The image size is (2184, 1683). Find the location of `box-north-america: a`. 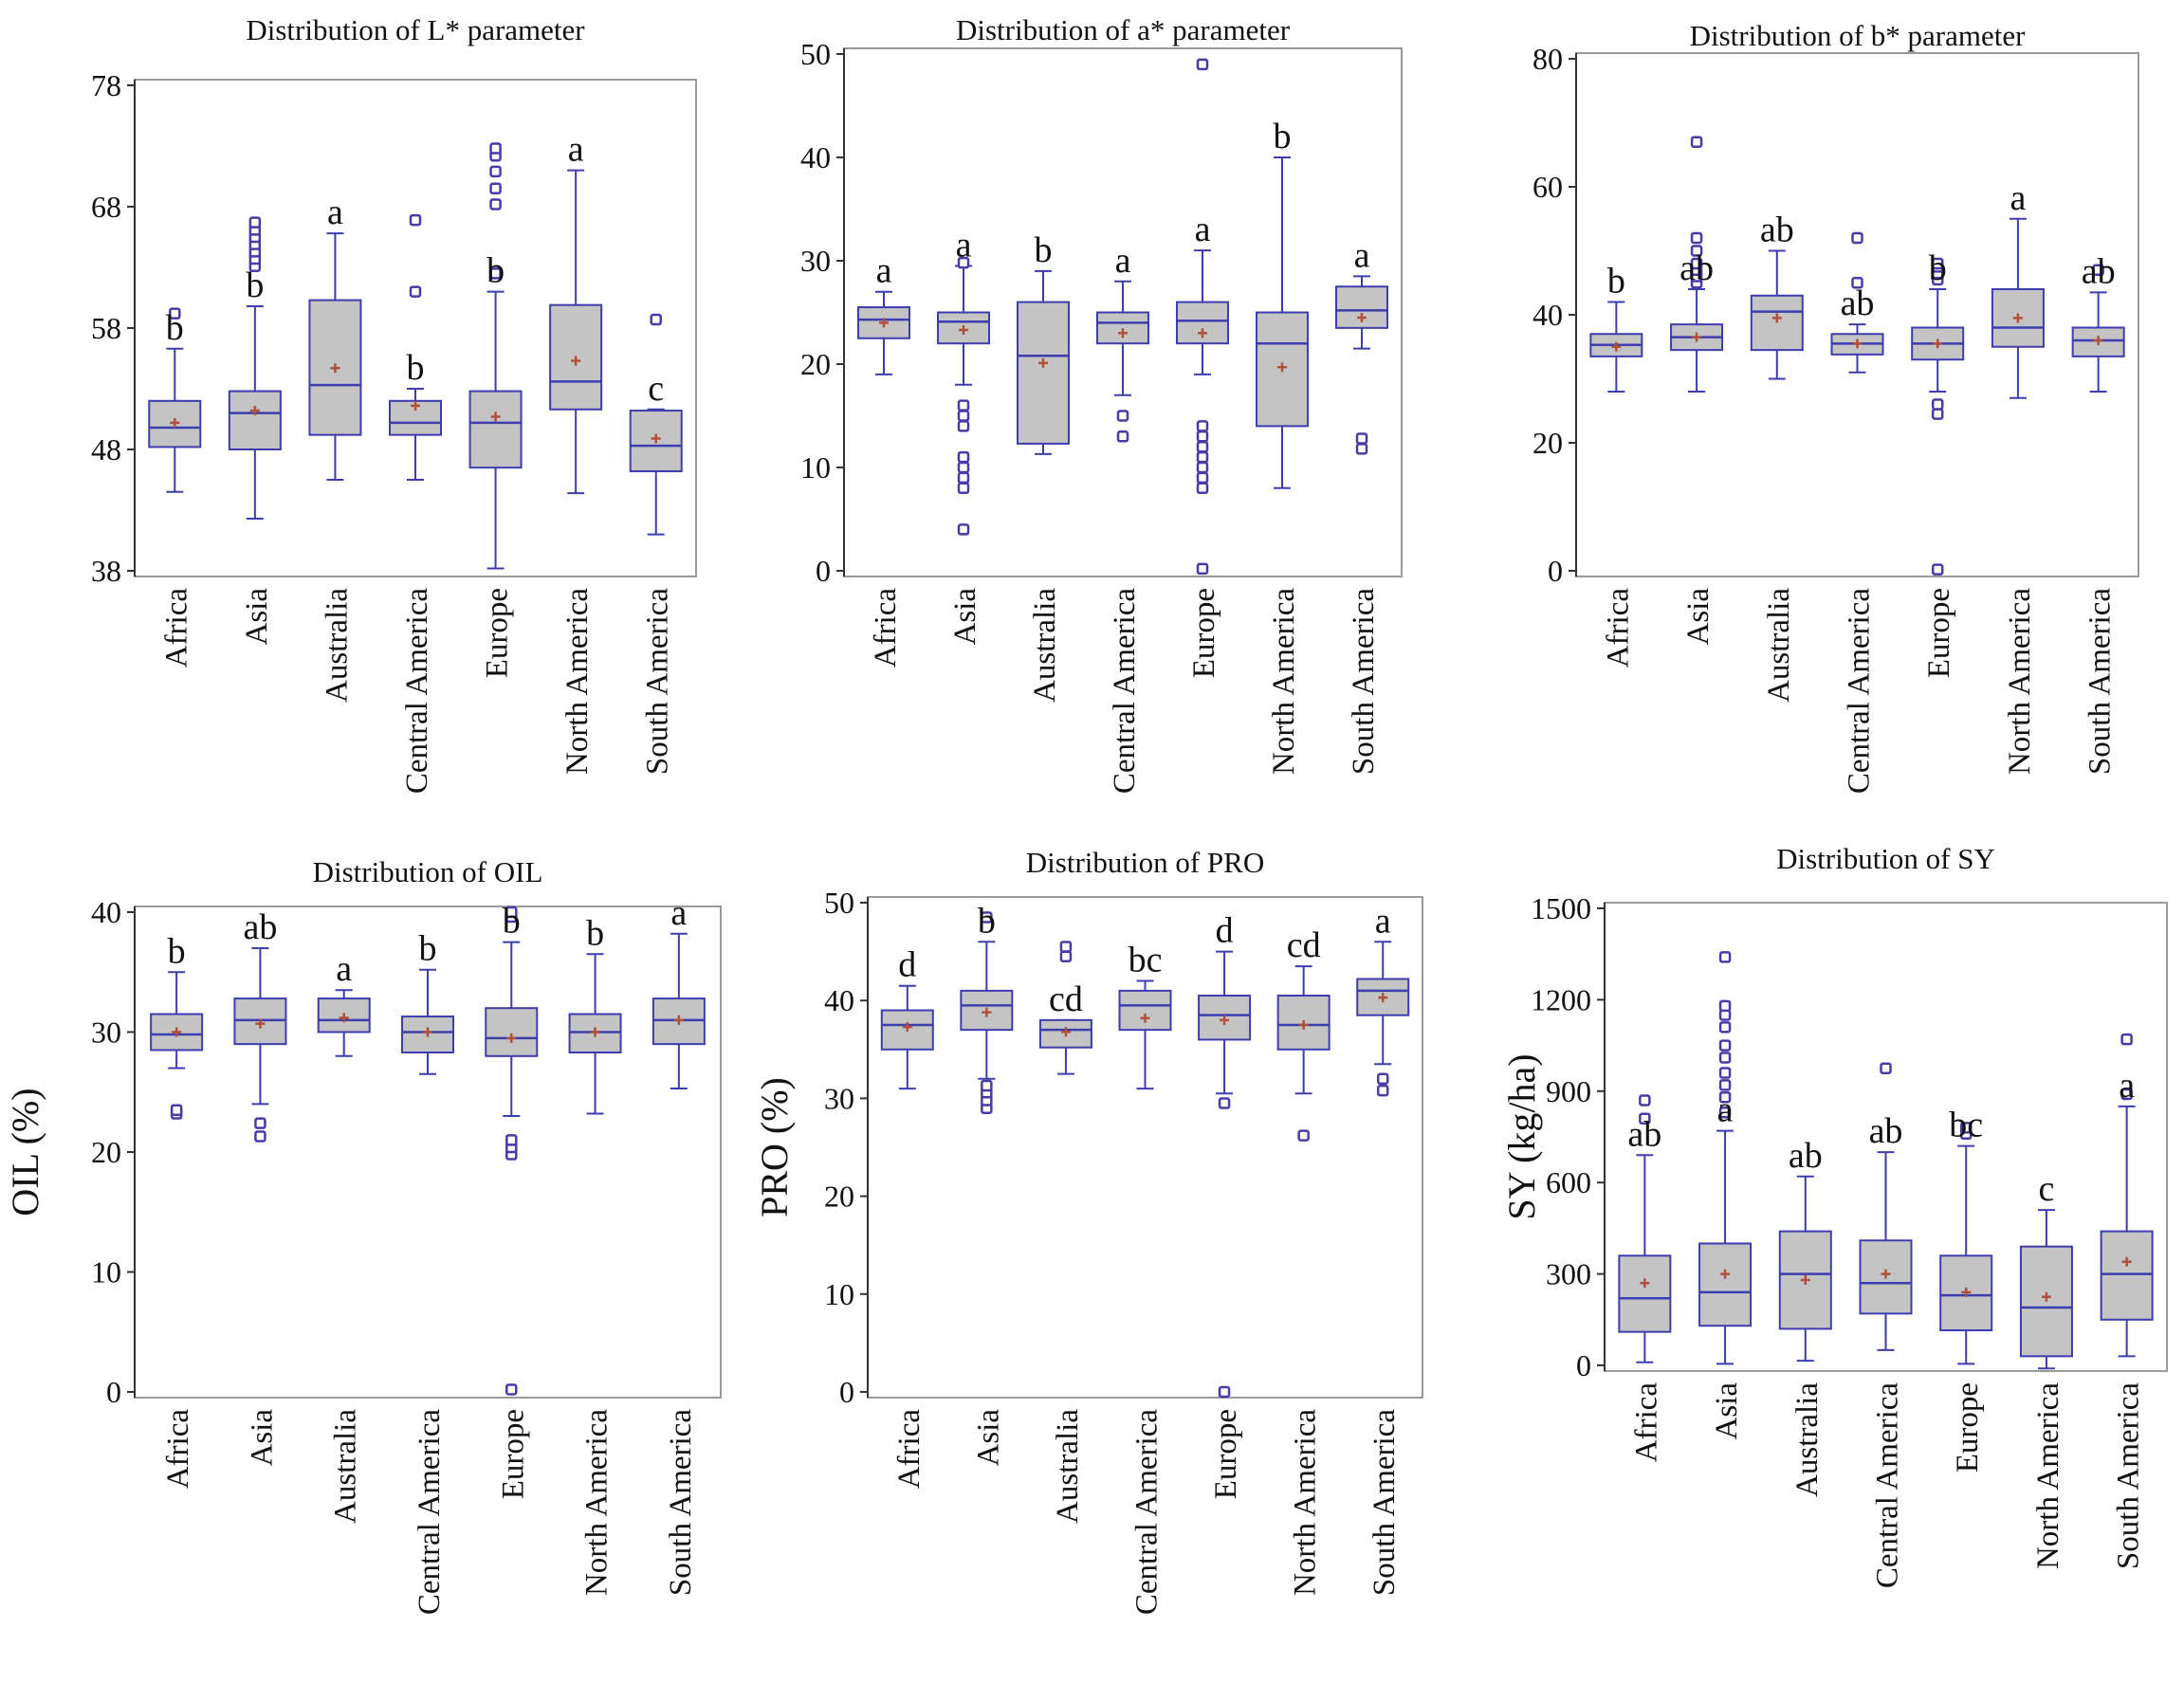

box-north-america: a is located at coordinates (2018, 288).